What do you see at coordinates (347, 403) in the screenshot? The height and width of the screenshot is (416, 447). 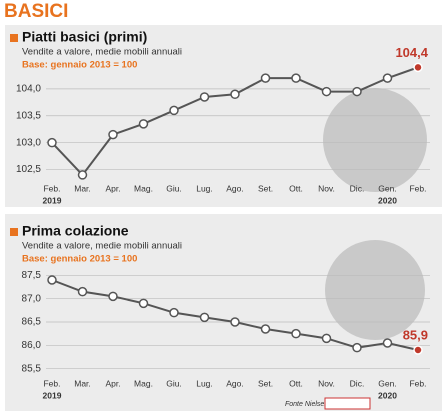 I see `logo` at bounding box center [347, 403].